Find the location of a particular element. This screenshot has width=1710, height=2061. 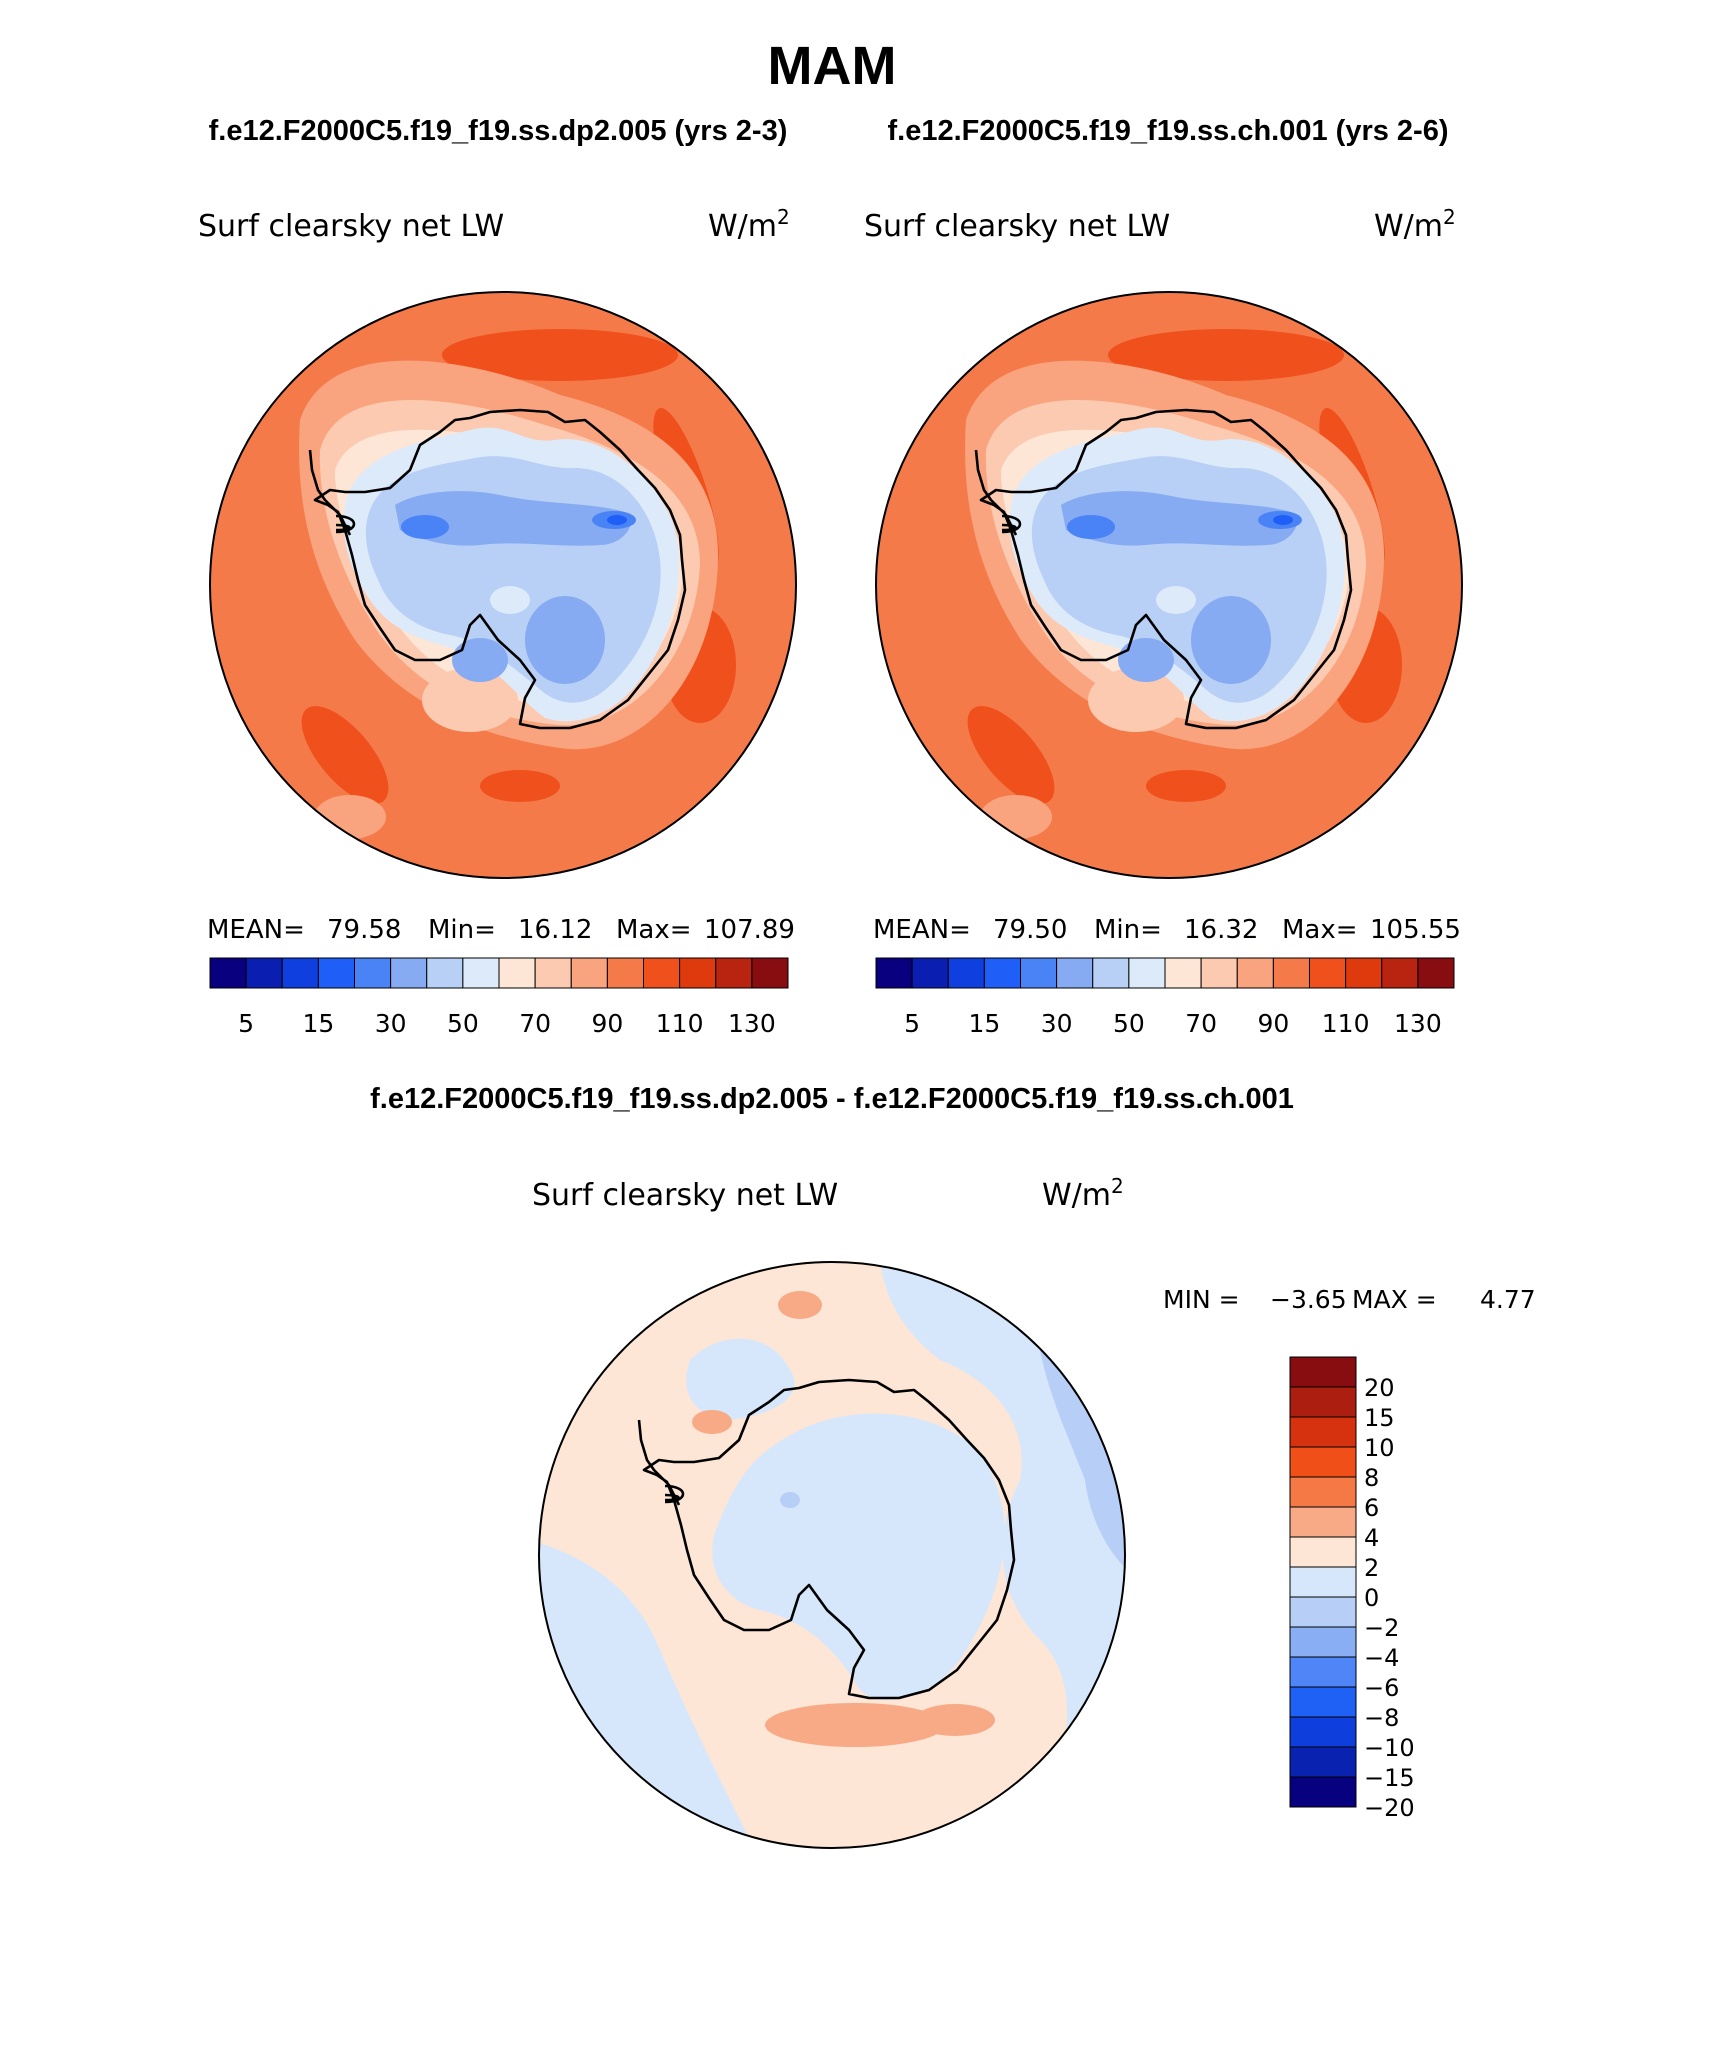

difference-colorbar-label: 6 is located at coordinates (1371, 1508).